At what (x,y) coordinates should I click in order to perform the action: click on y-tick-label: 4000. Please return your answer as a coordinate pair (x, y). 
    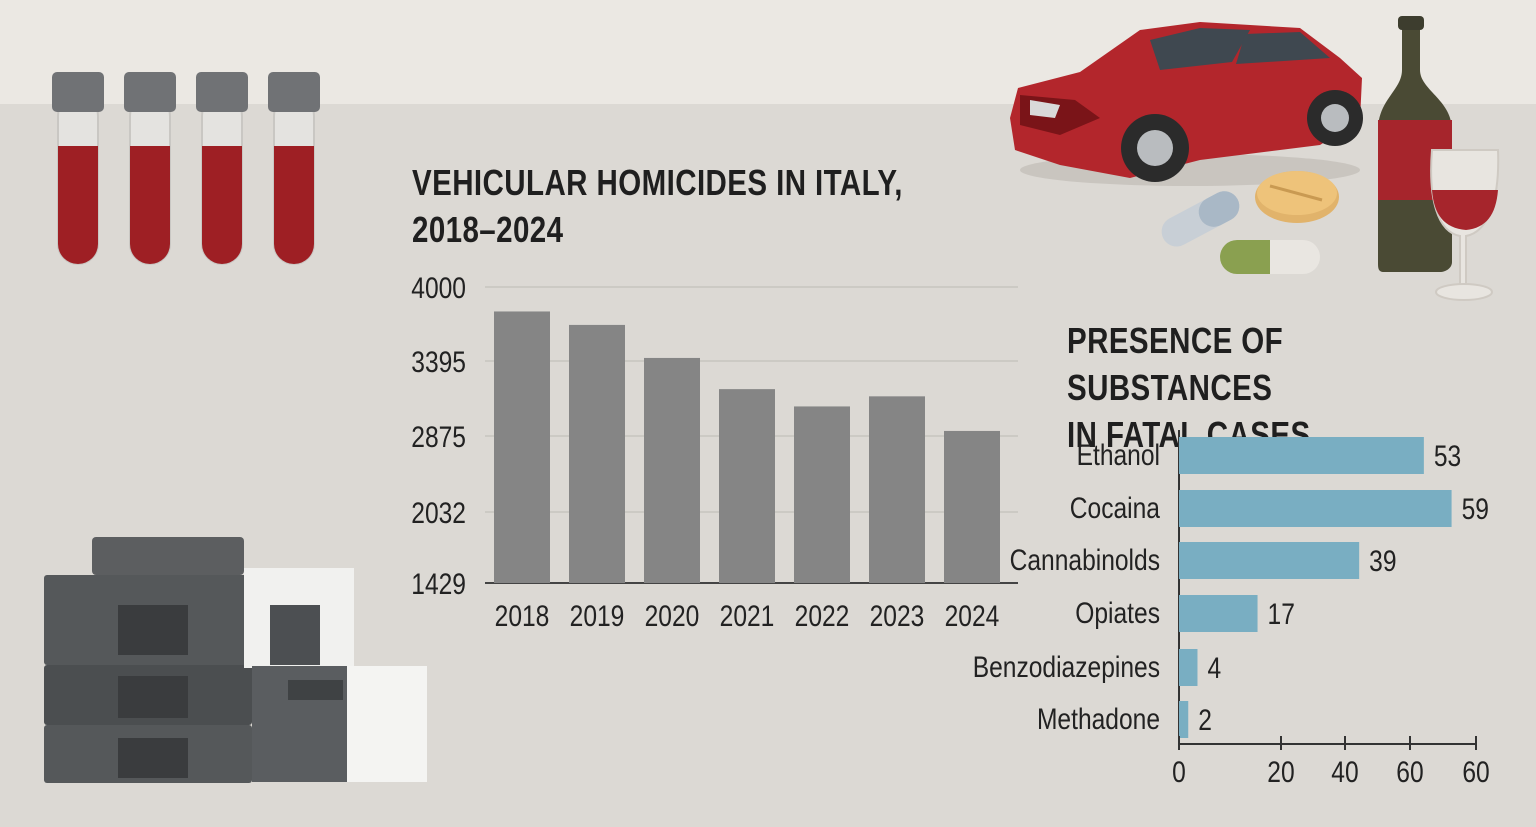
    Looking at the image, I should click on (438, 288).